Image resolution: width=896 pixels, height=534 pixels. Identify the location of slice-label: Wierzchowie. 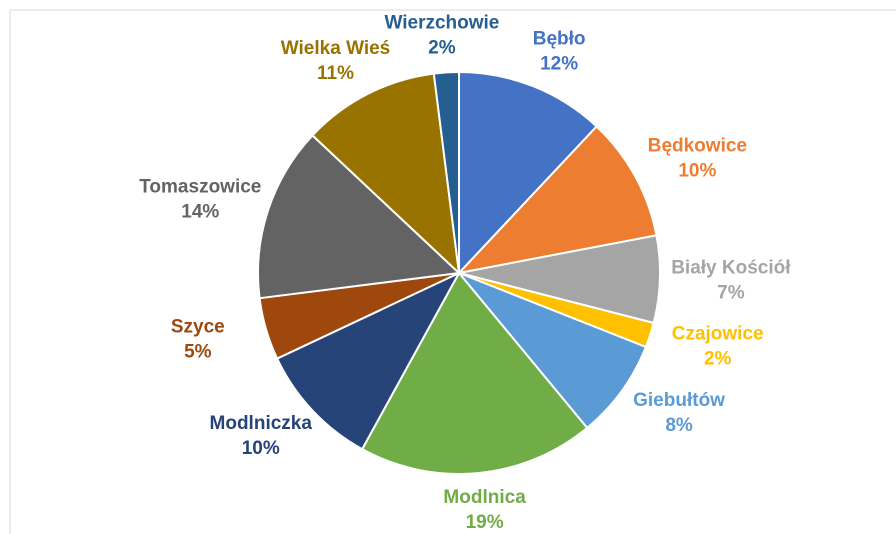
(441, 22).